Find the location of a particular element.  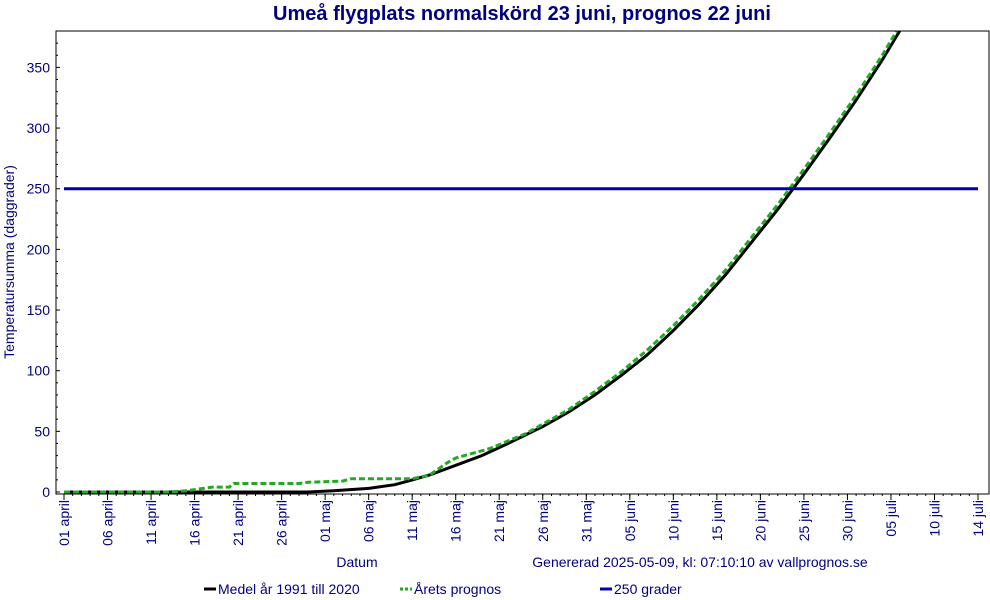

legend-label: Medel år 1991 till 2020 is located at coordinates (289, 589).